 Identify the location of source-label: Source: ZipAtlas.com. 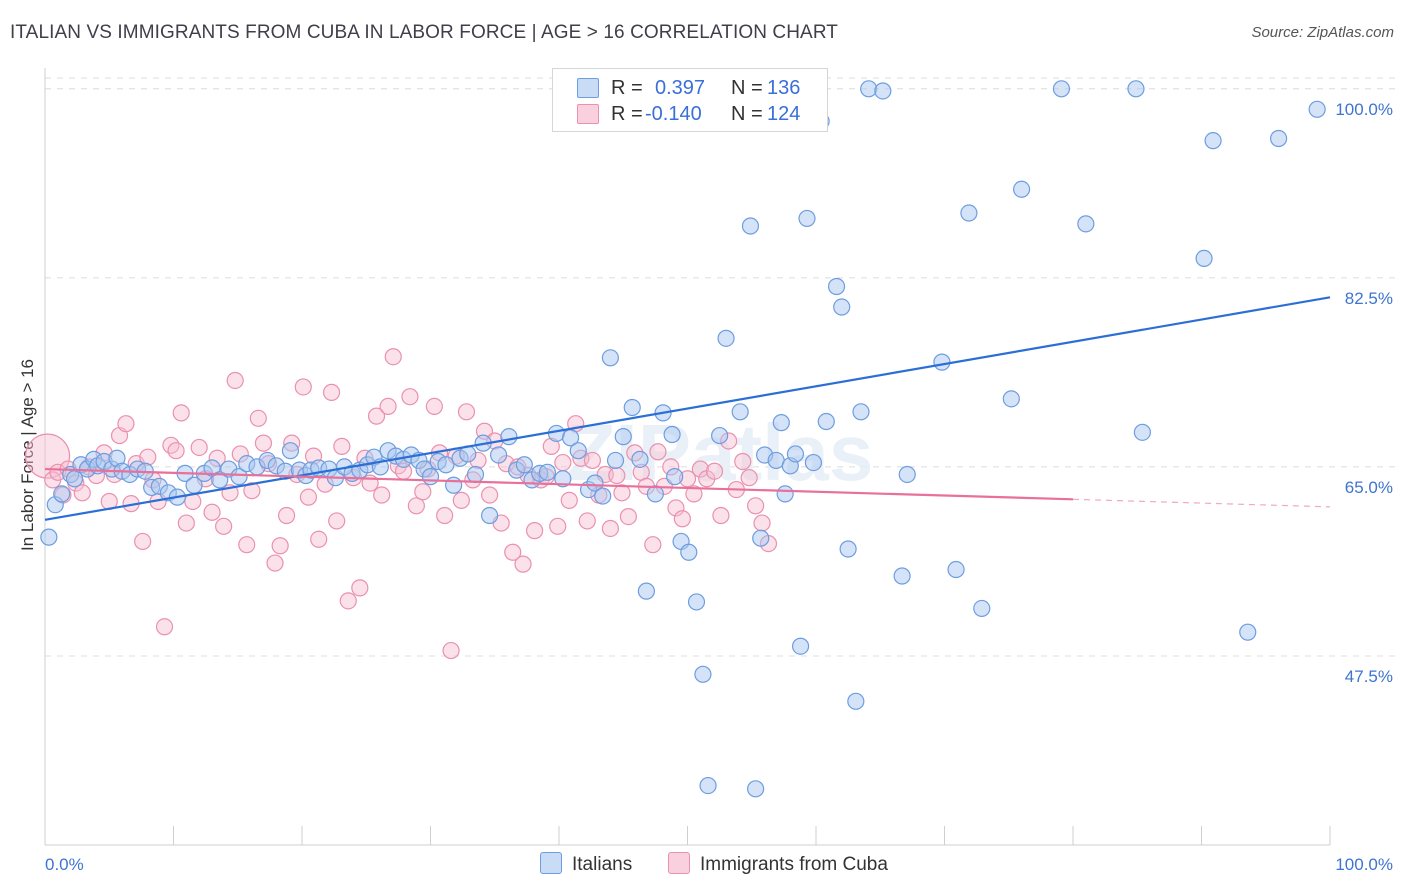
(1322, 32).